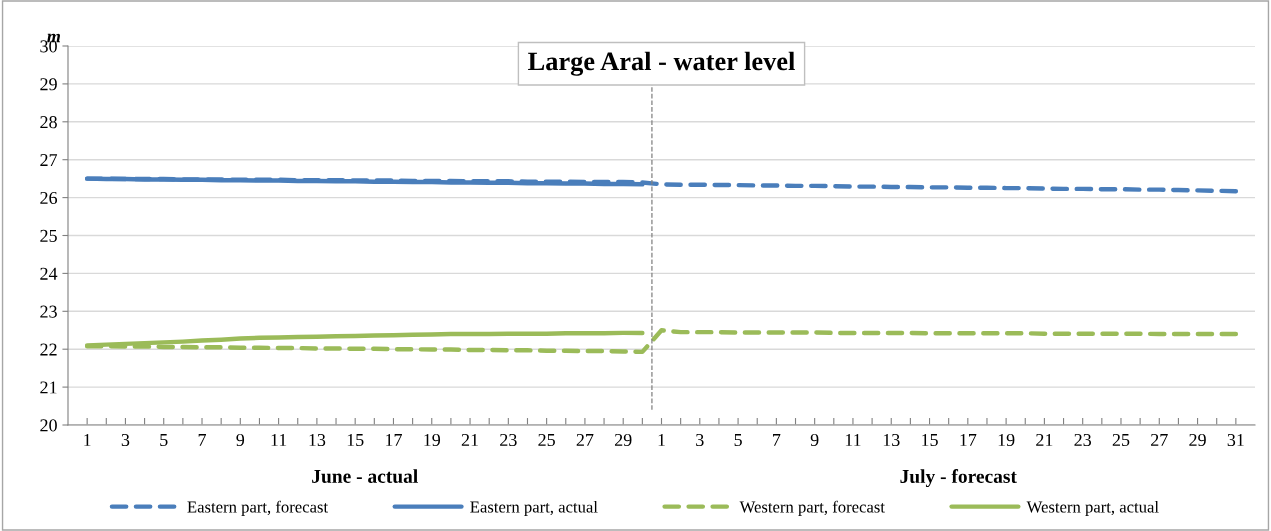 Image resolution: width=1271 pixels, height=531 pixels. Describe the element at coordinates (48, 349) in the screenshot. I see `y-tick-label: 22` at that location.